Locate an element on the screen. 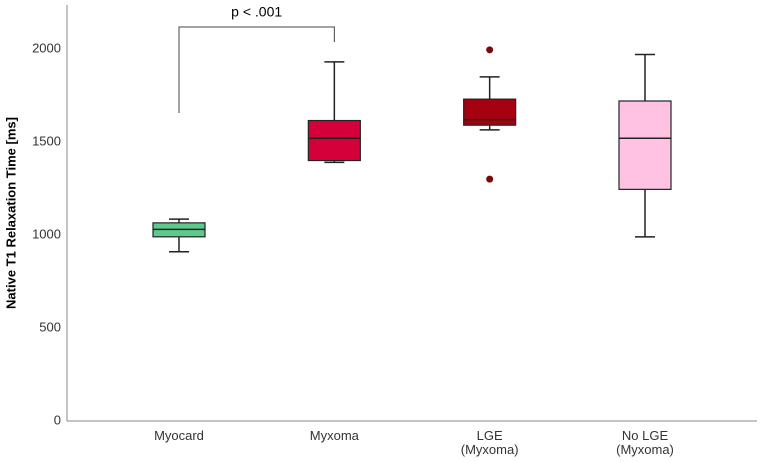 Image resolution: width=767 pixels, height=462 pixels. y-axis-label: Native T1 Relaxation Time [ms] is located at coordinates (10, 213).